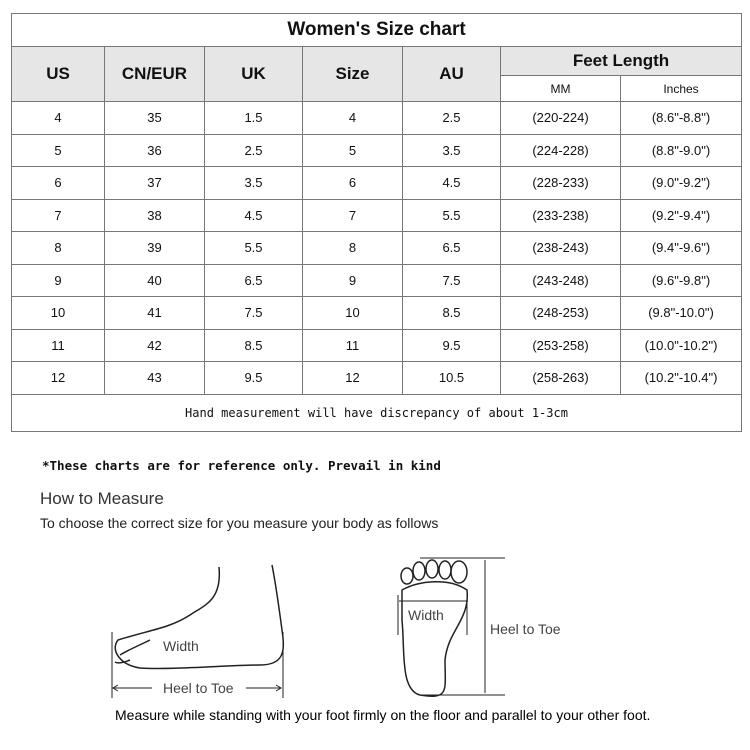  I want to click on sole-foot-illustration: Width Heel to Toe, so click(479, 627).